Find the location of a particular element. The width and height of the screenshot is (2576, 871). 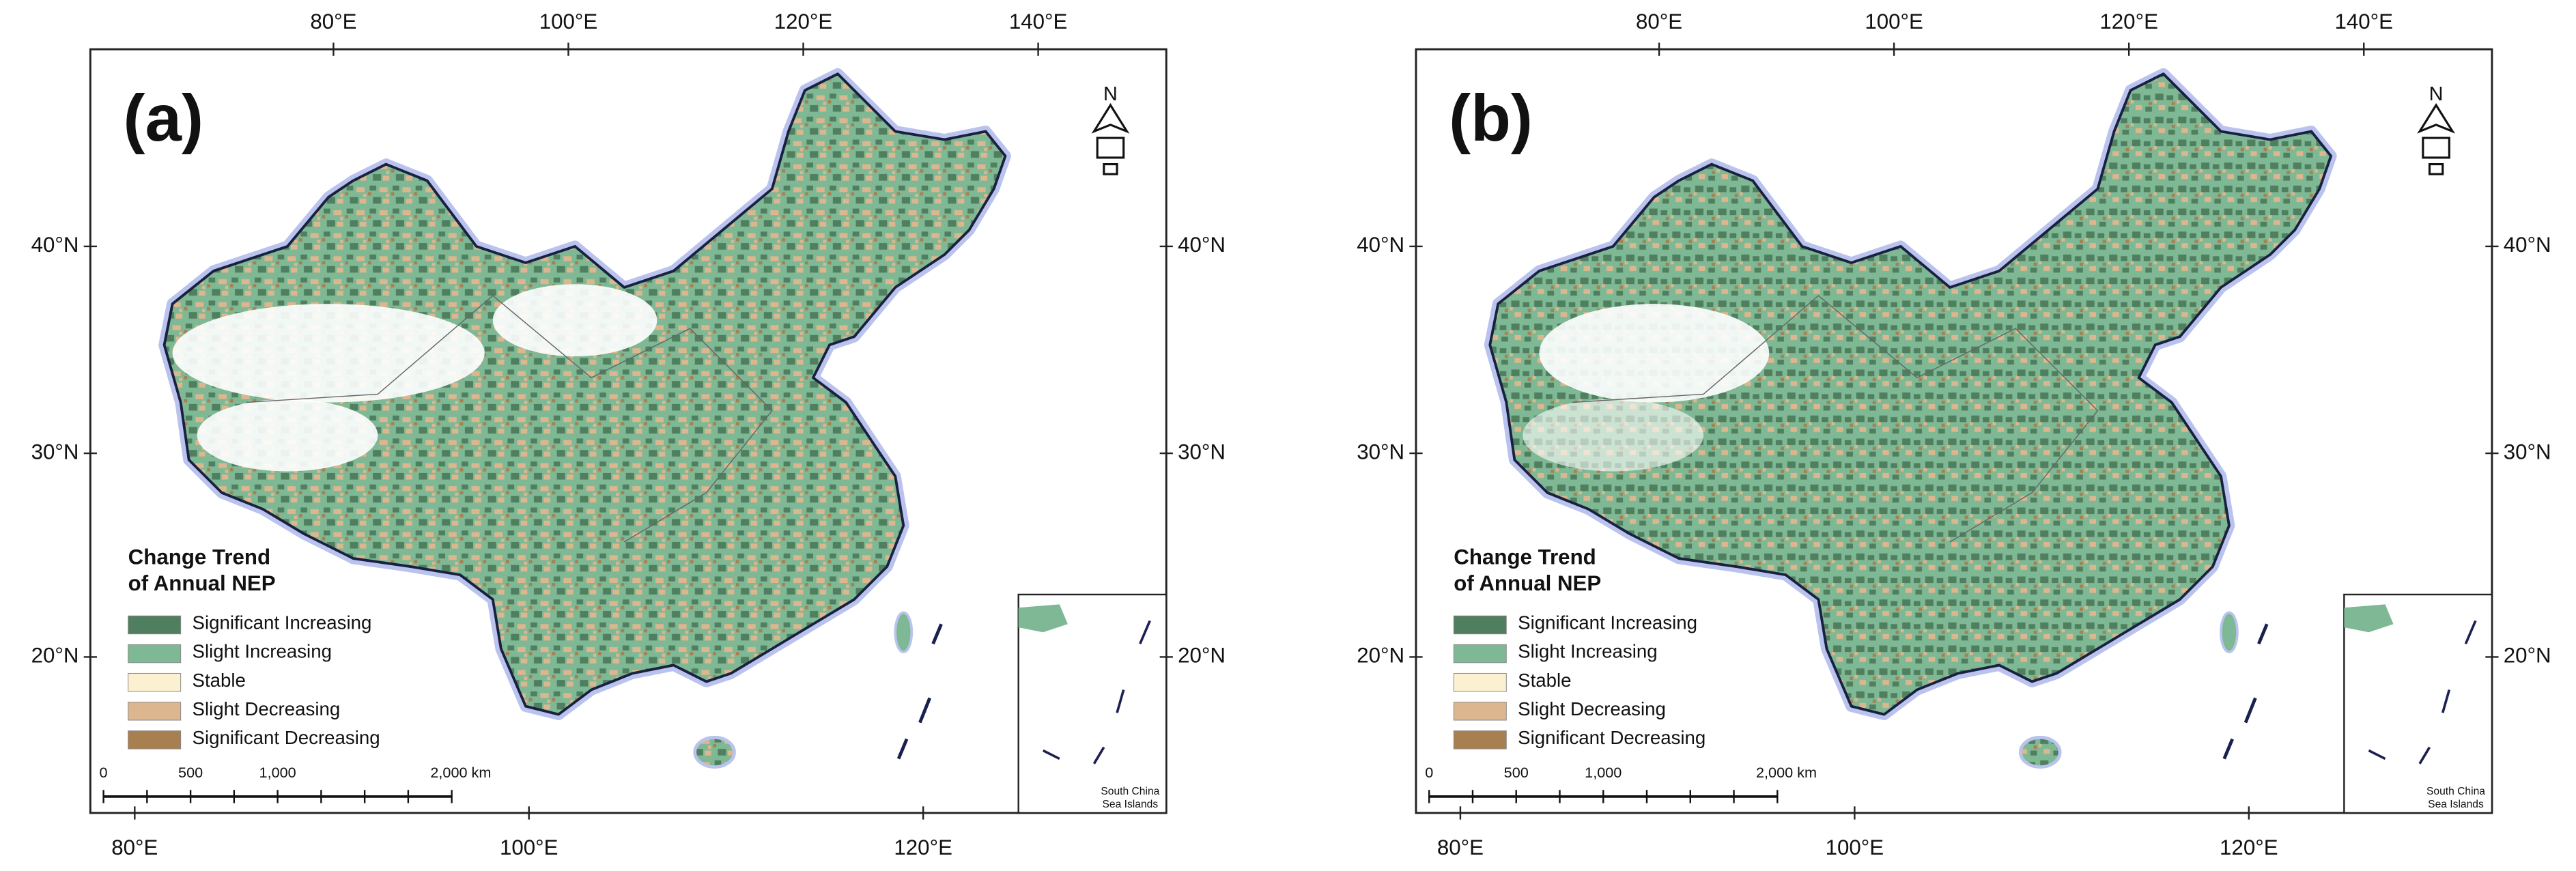

panel-label: (b) is located at coordinates (1491, 118).